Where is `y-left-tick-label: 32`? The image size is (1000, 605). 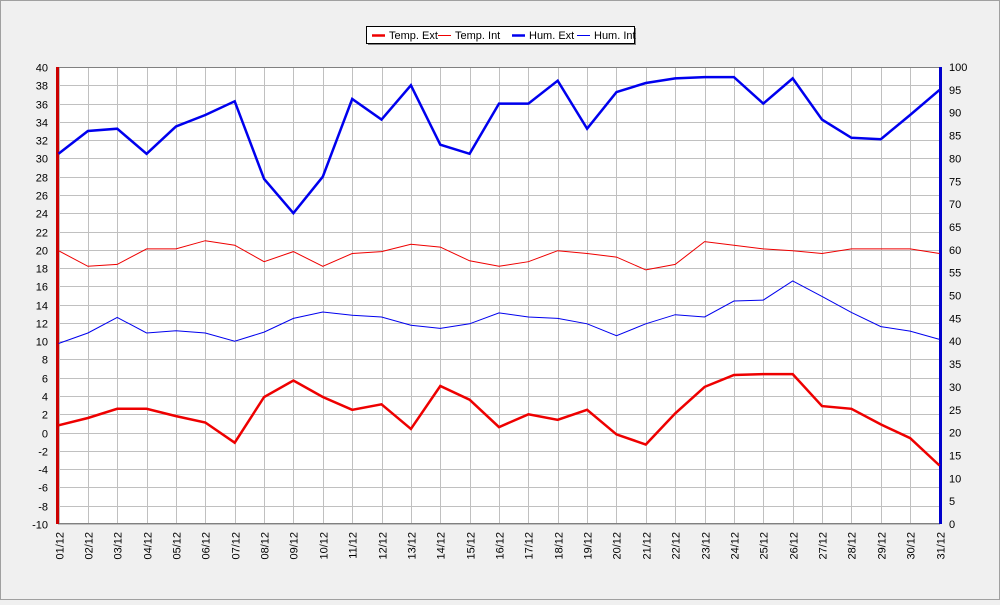
y-left-tick-label: 32 is located at coordinates (42, 142).